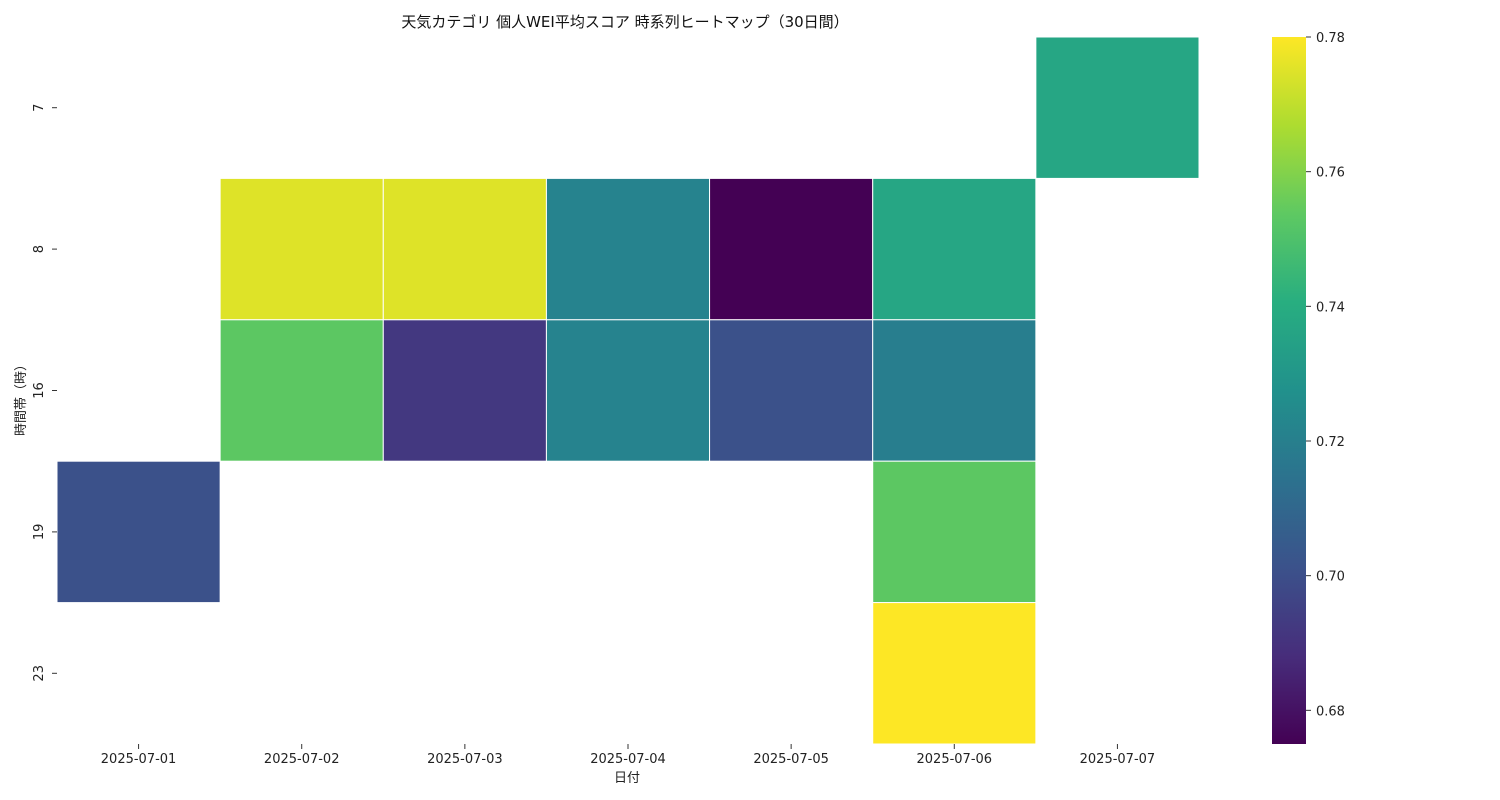 The width and height of the screenshot is (1500, 800). Describe the element at coordinates (1330, 711) in the screenshot. I see `colorbar-tick-label: 0.68` at that location.